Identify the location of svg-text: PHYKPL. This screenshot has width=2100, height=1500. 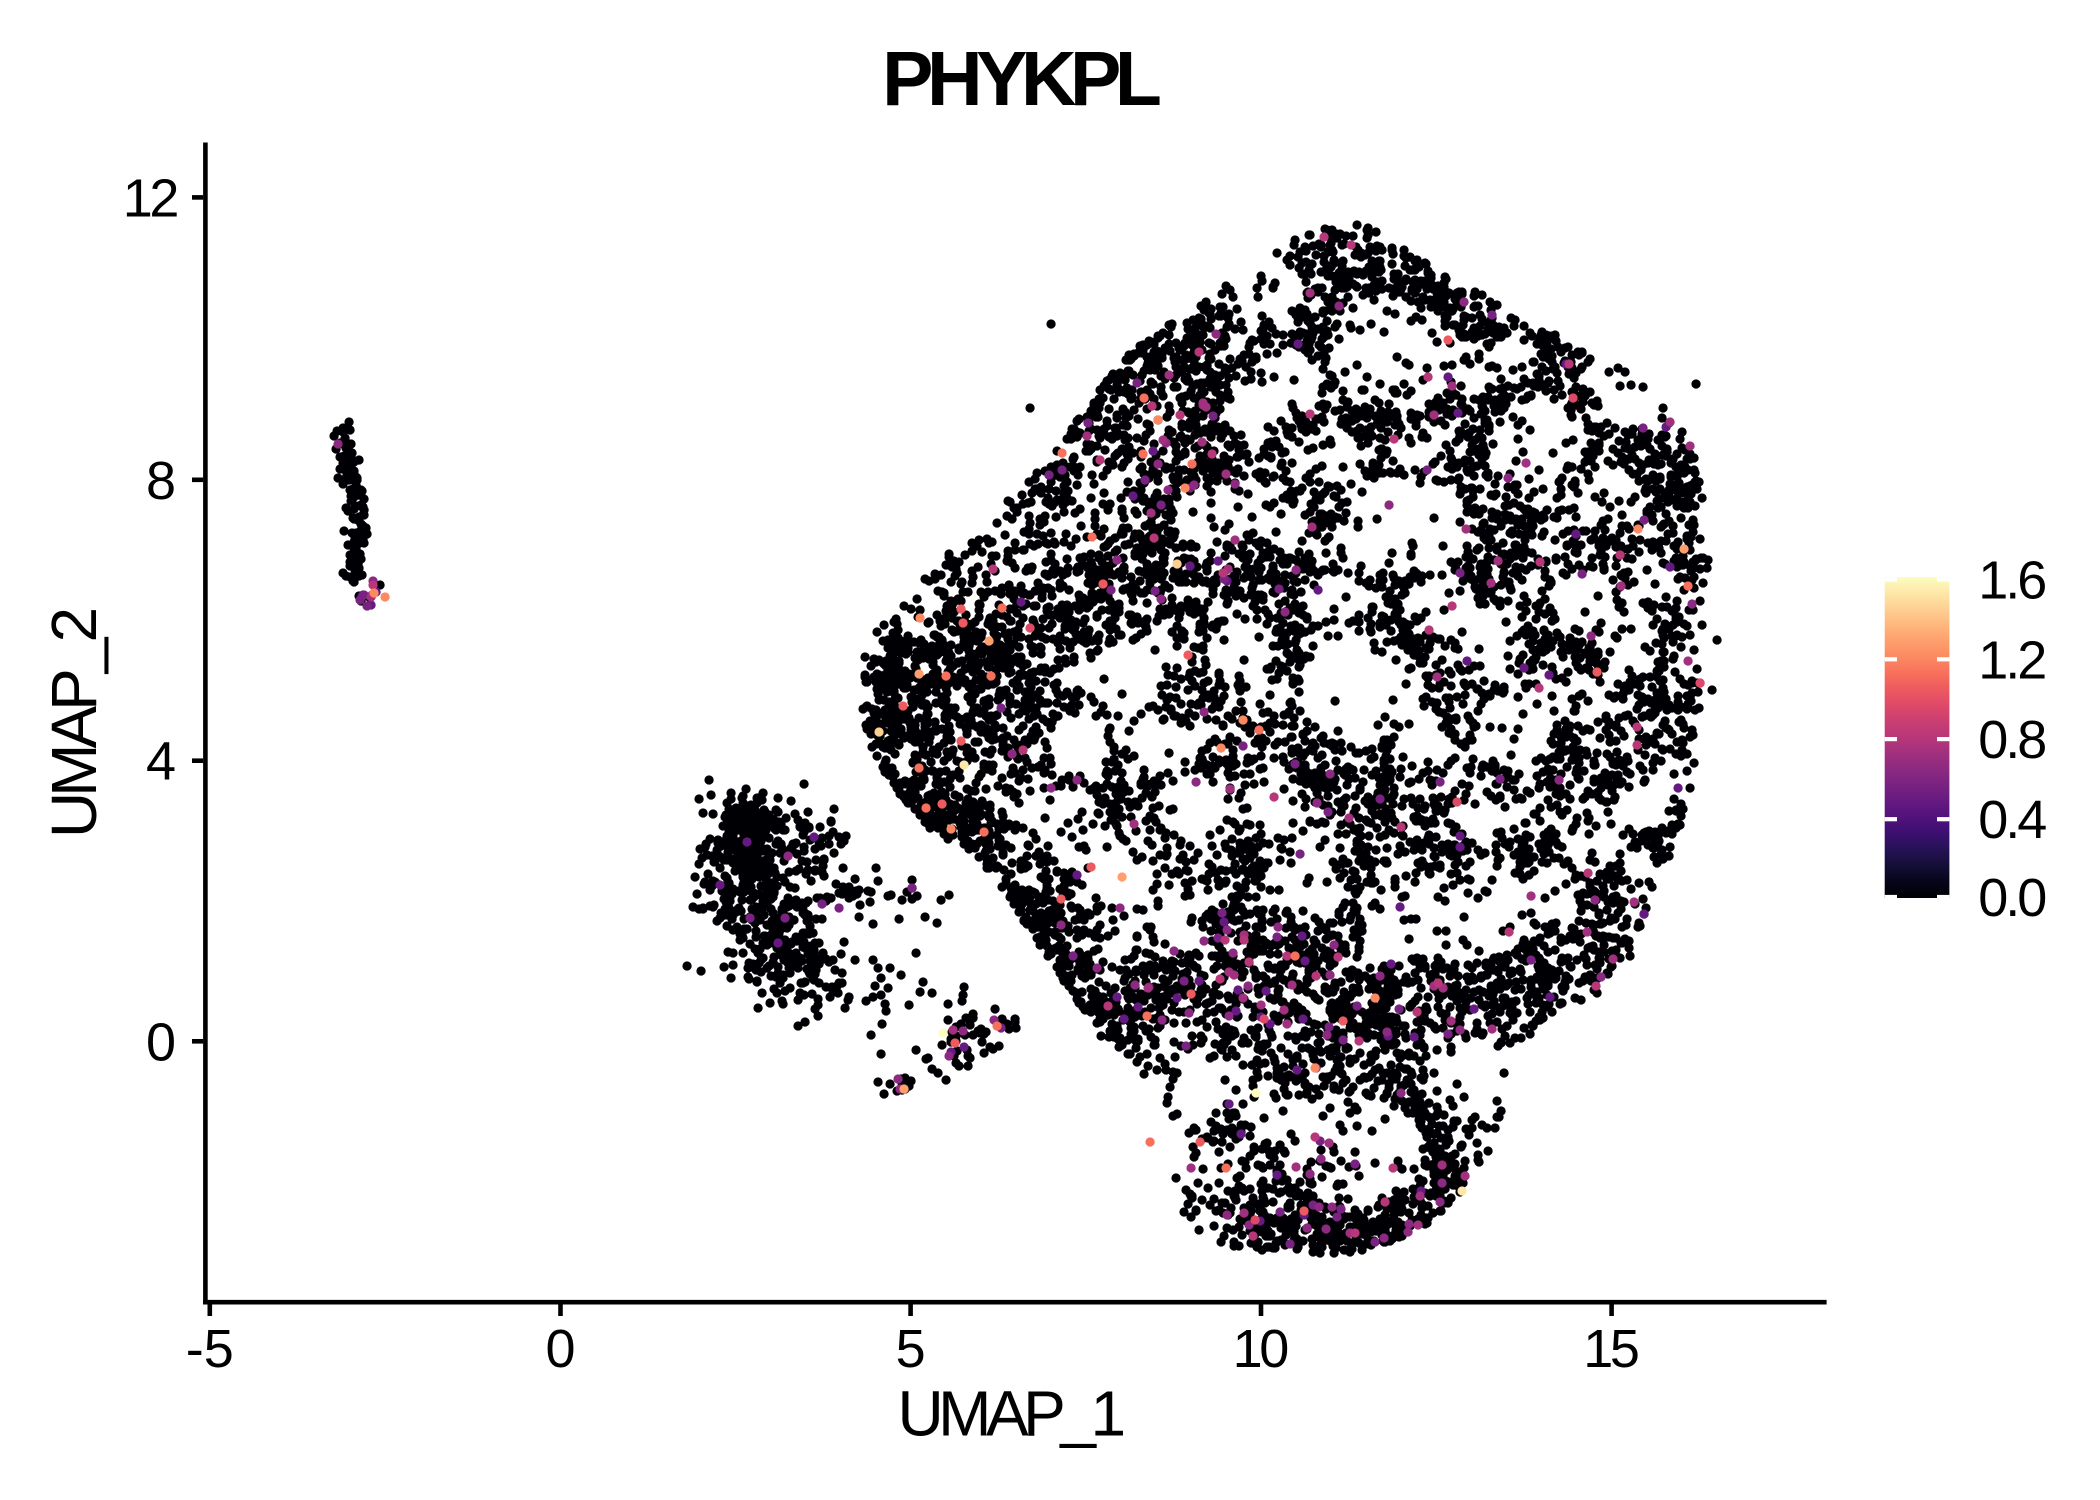
(1021, 79).